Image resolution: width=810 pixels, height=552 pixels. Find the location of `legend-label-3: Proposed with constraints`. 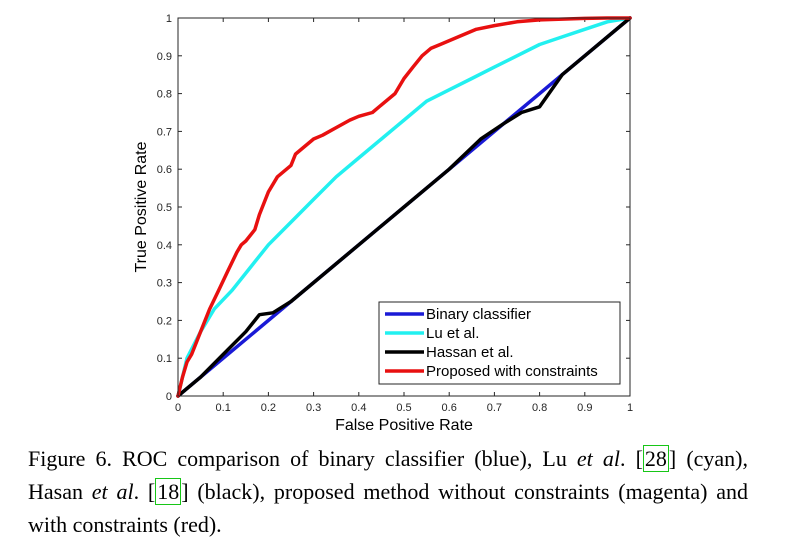

legend-label-3: Proposed with constraints is located at coordinates (512, 371).